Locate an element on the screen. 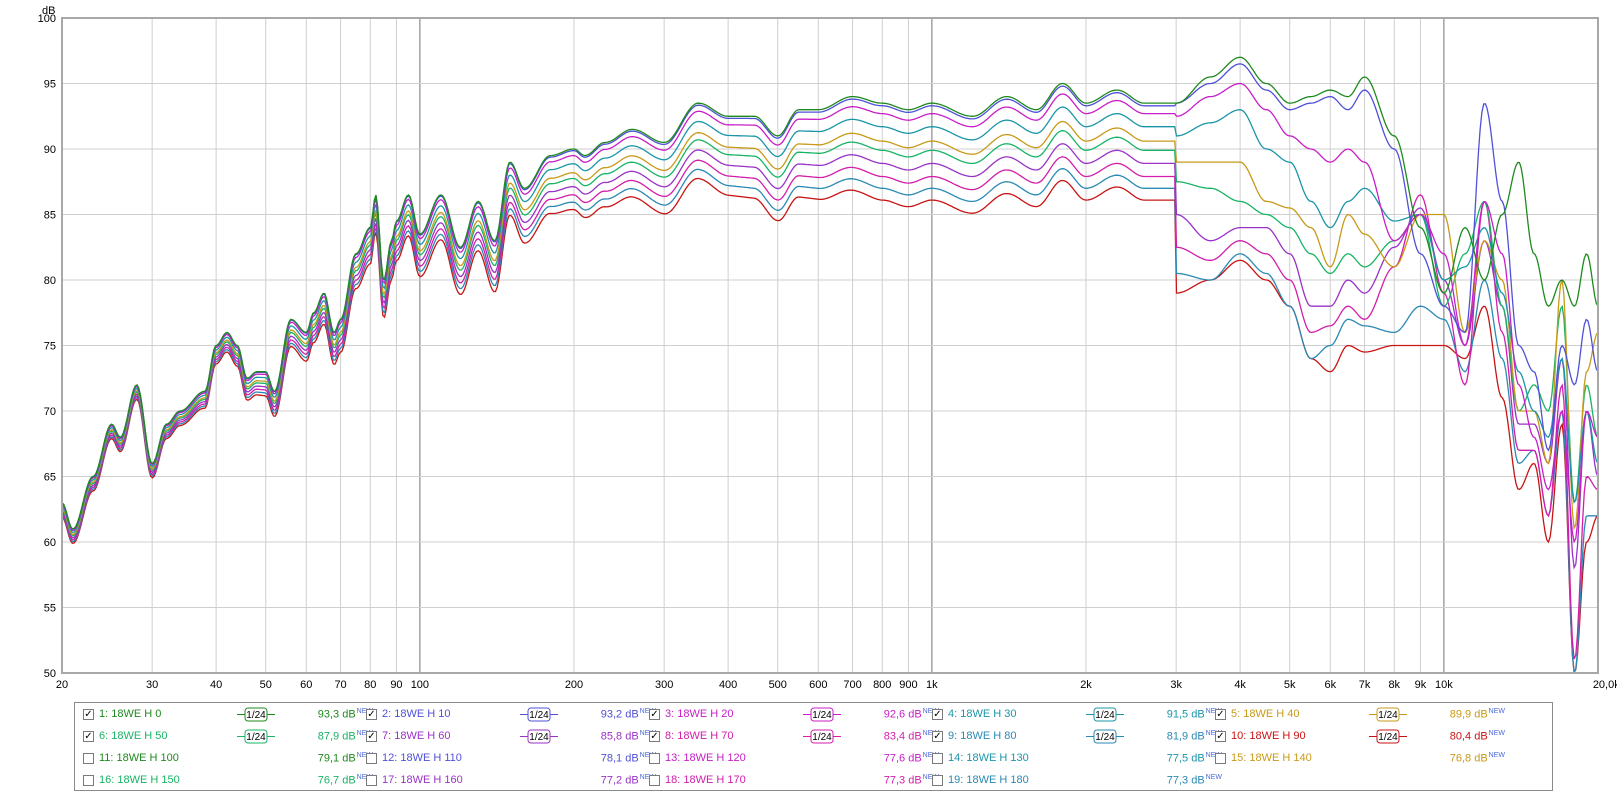  legend-value: 92,6 dBNEW is located at coordinates (911, 714).